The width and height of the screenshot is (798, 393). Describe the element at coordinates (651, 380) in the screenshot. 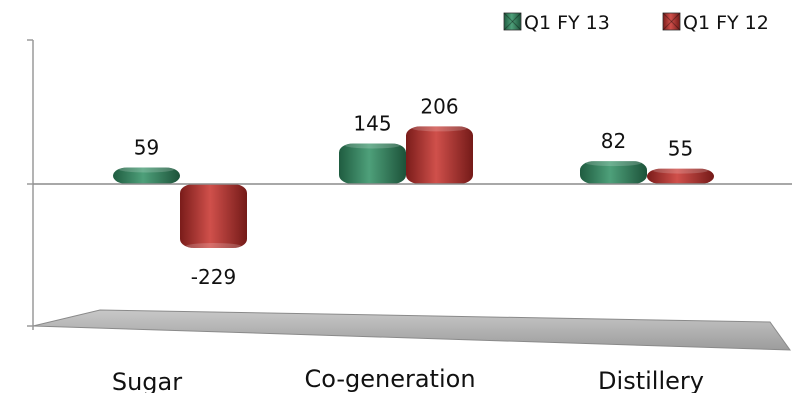

I see `category-label-distillery: Distillery` at that location.